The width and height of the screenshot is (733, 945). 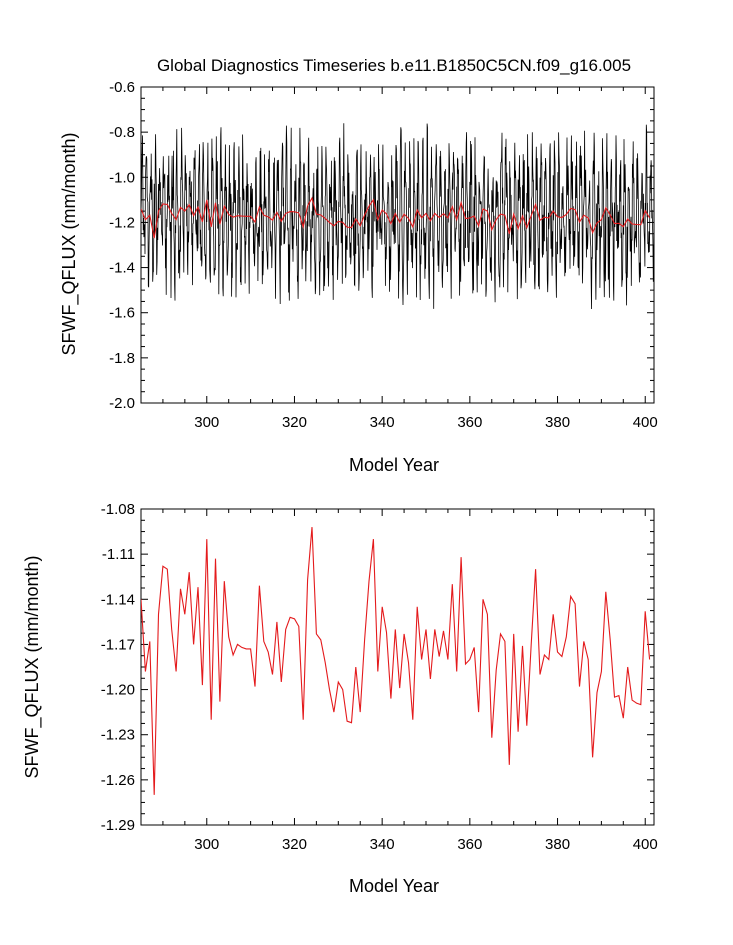 I want to click on top-y-tick-label: -1.0, so click(x=122, y=177).